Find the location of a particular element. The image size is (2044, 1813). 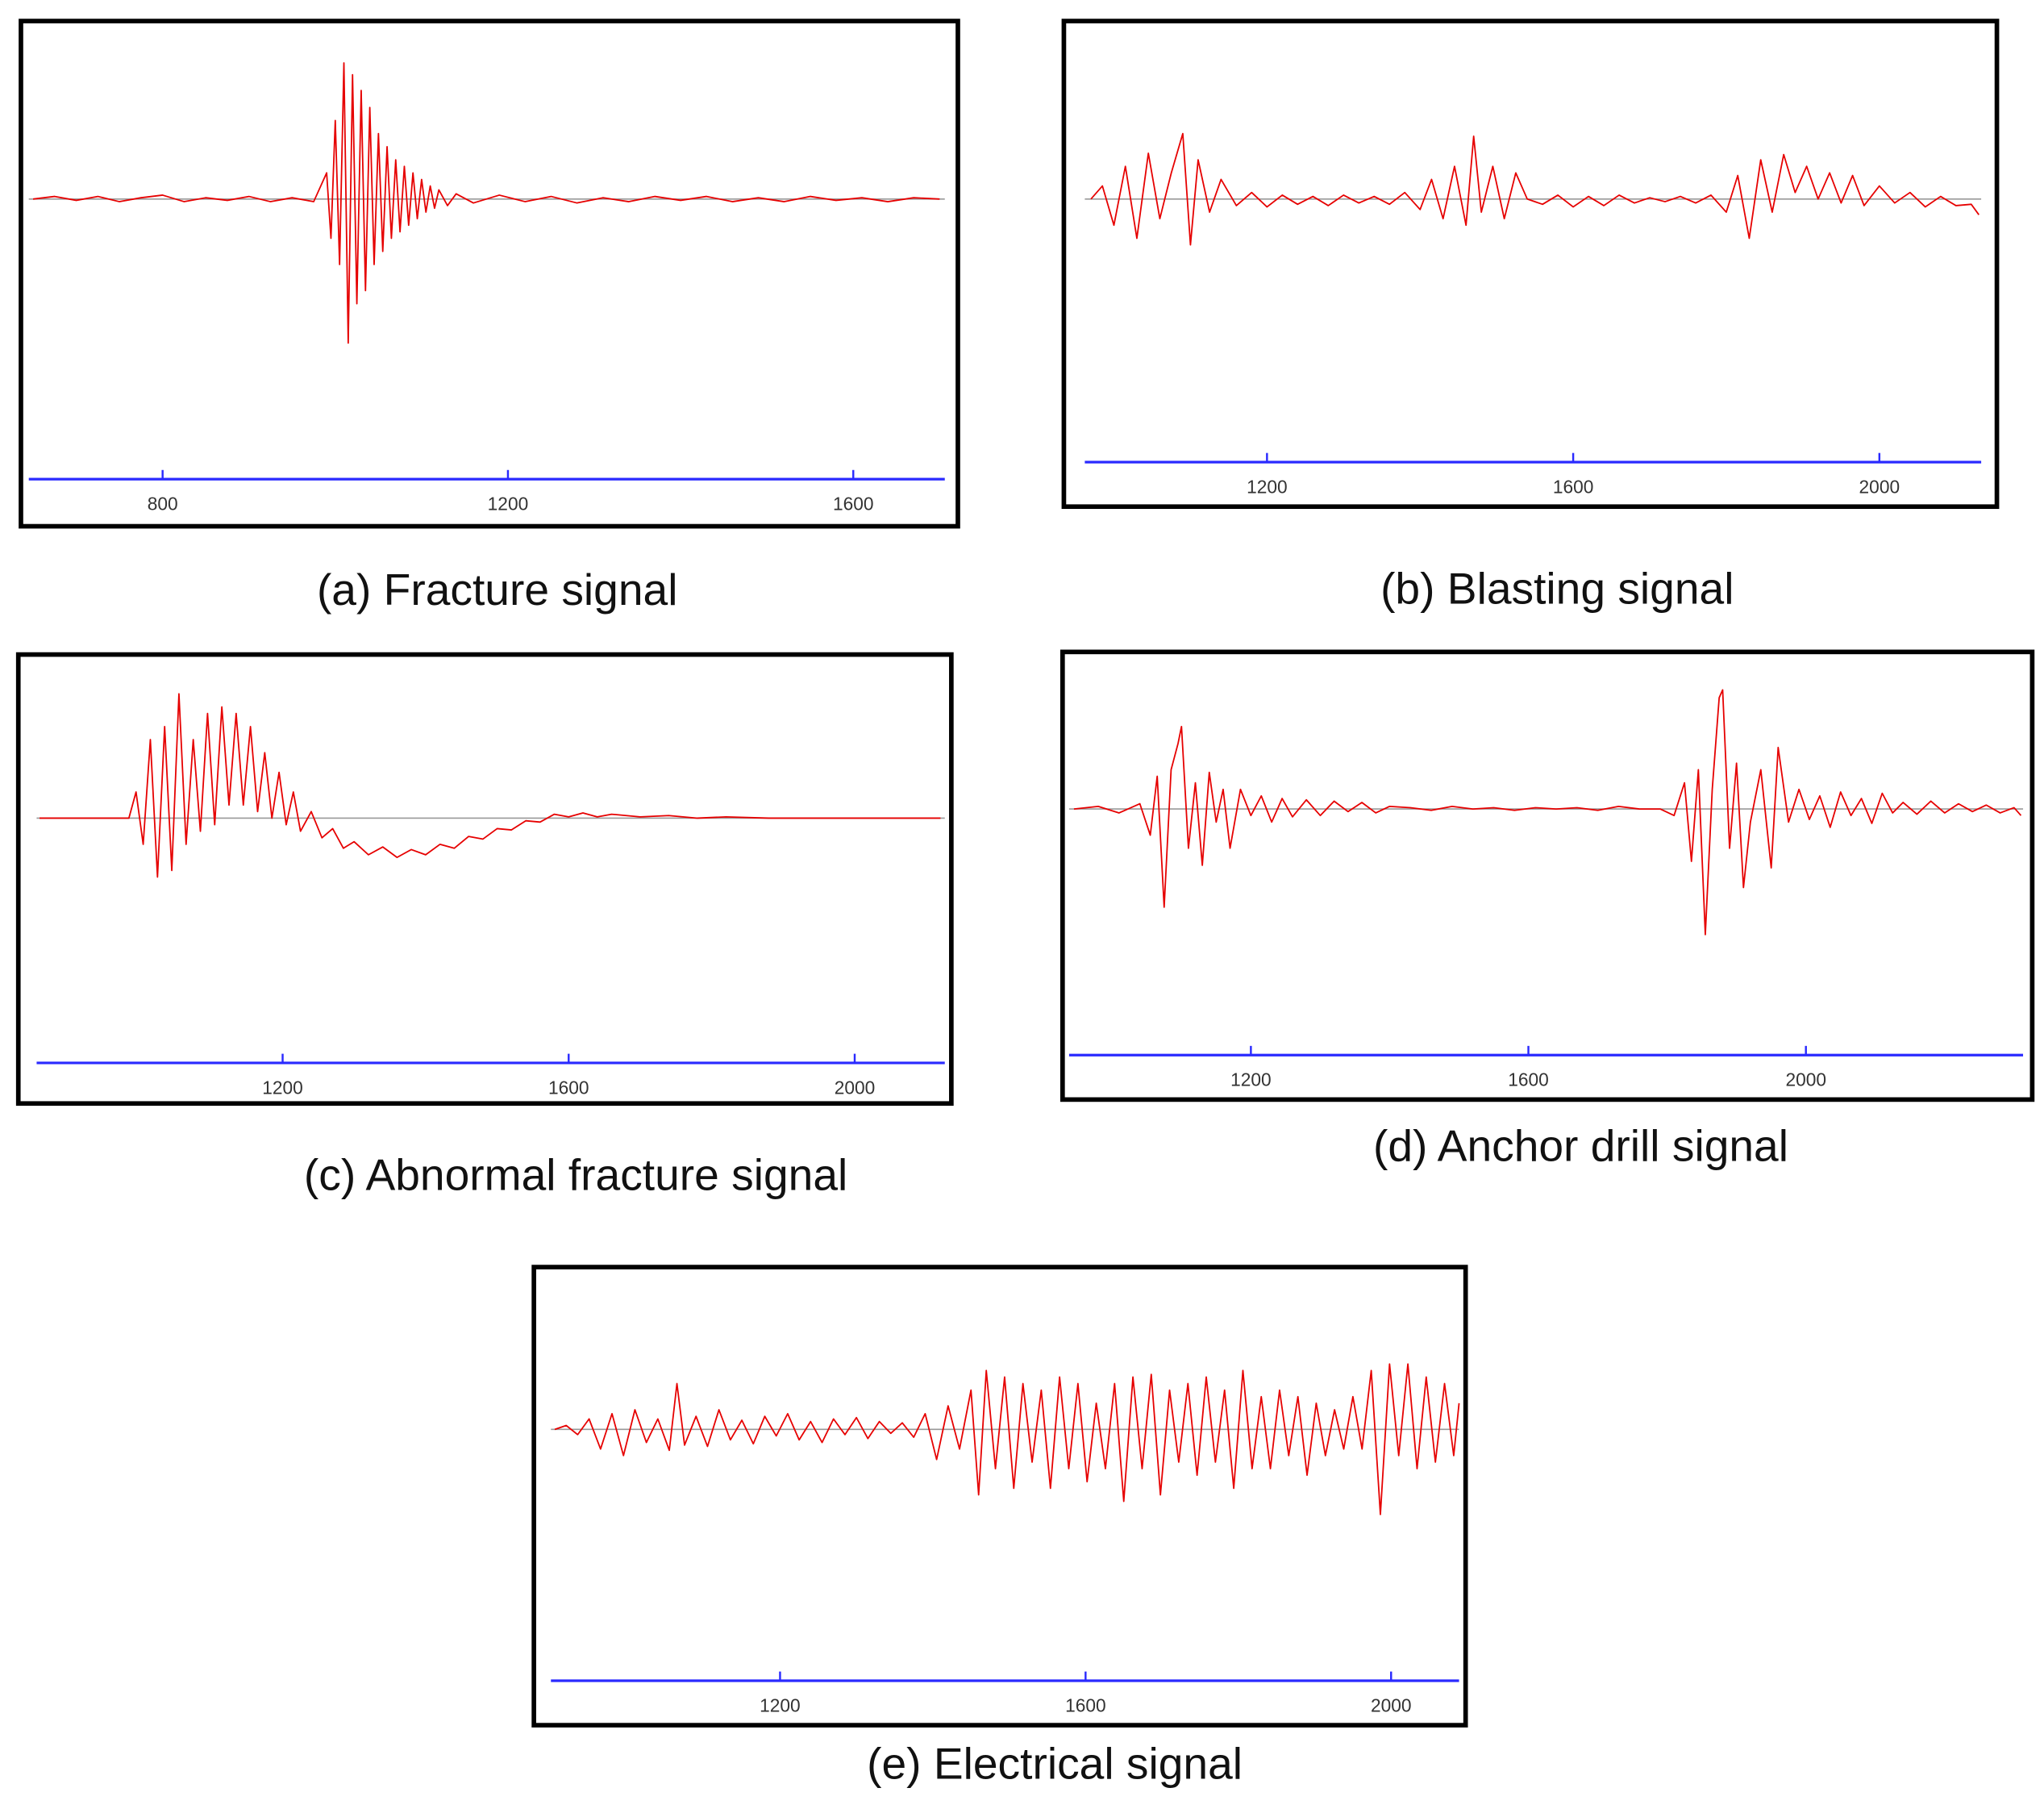

panel: 1200 1600 2000 (d) Anchor drill signal is located at coordinates (1547, 910).